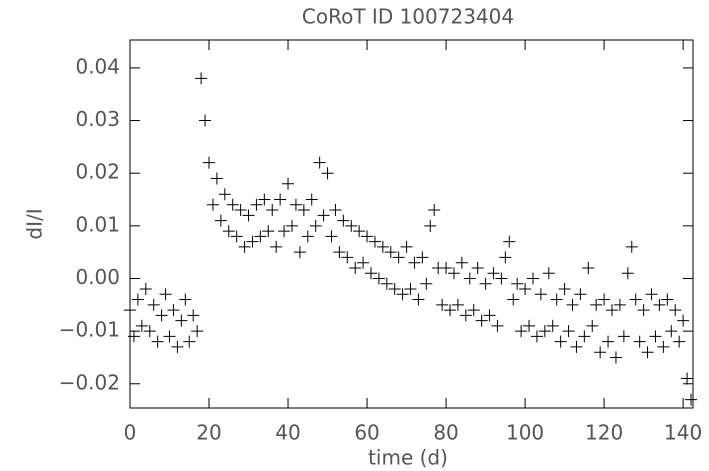 Image resolution: width=709 pixels, height=471 pixels. What do you see at coordinates (366, 433) in the screenshot?
I see `x-tick-label: 60` at bounding box center [366, 433].